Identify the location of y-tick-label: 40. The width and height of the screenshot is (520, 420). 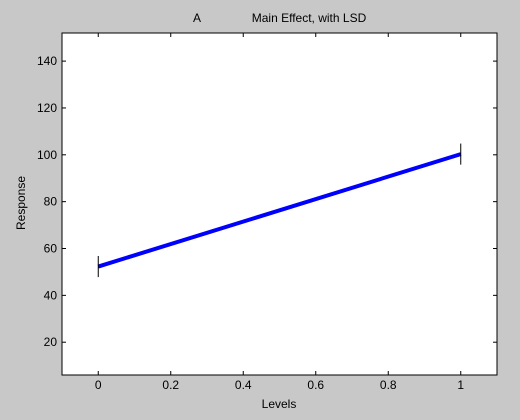
(51, 295).